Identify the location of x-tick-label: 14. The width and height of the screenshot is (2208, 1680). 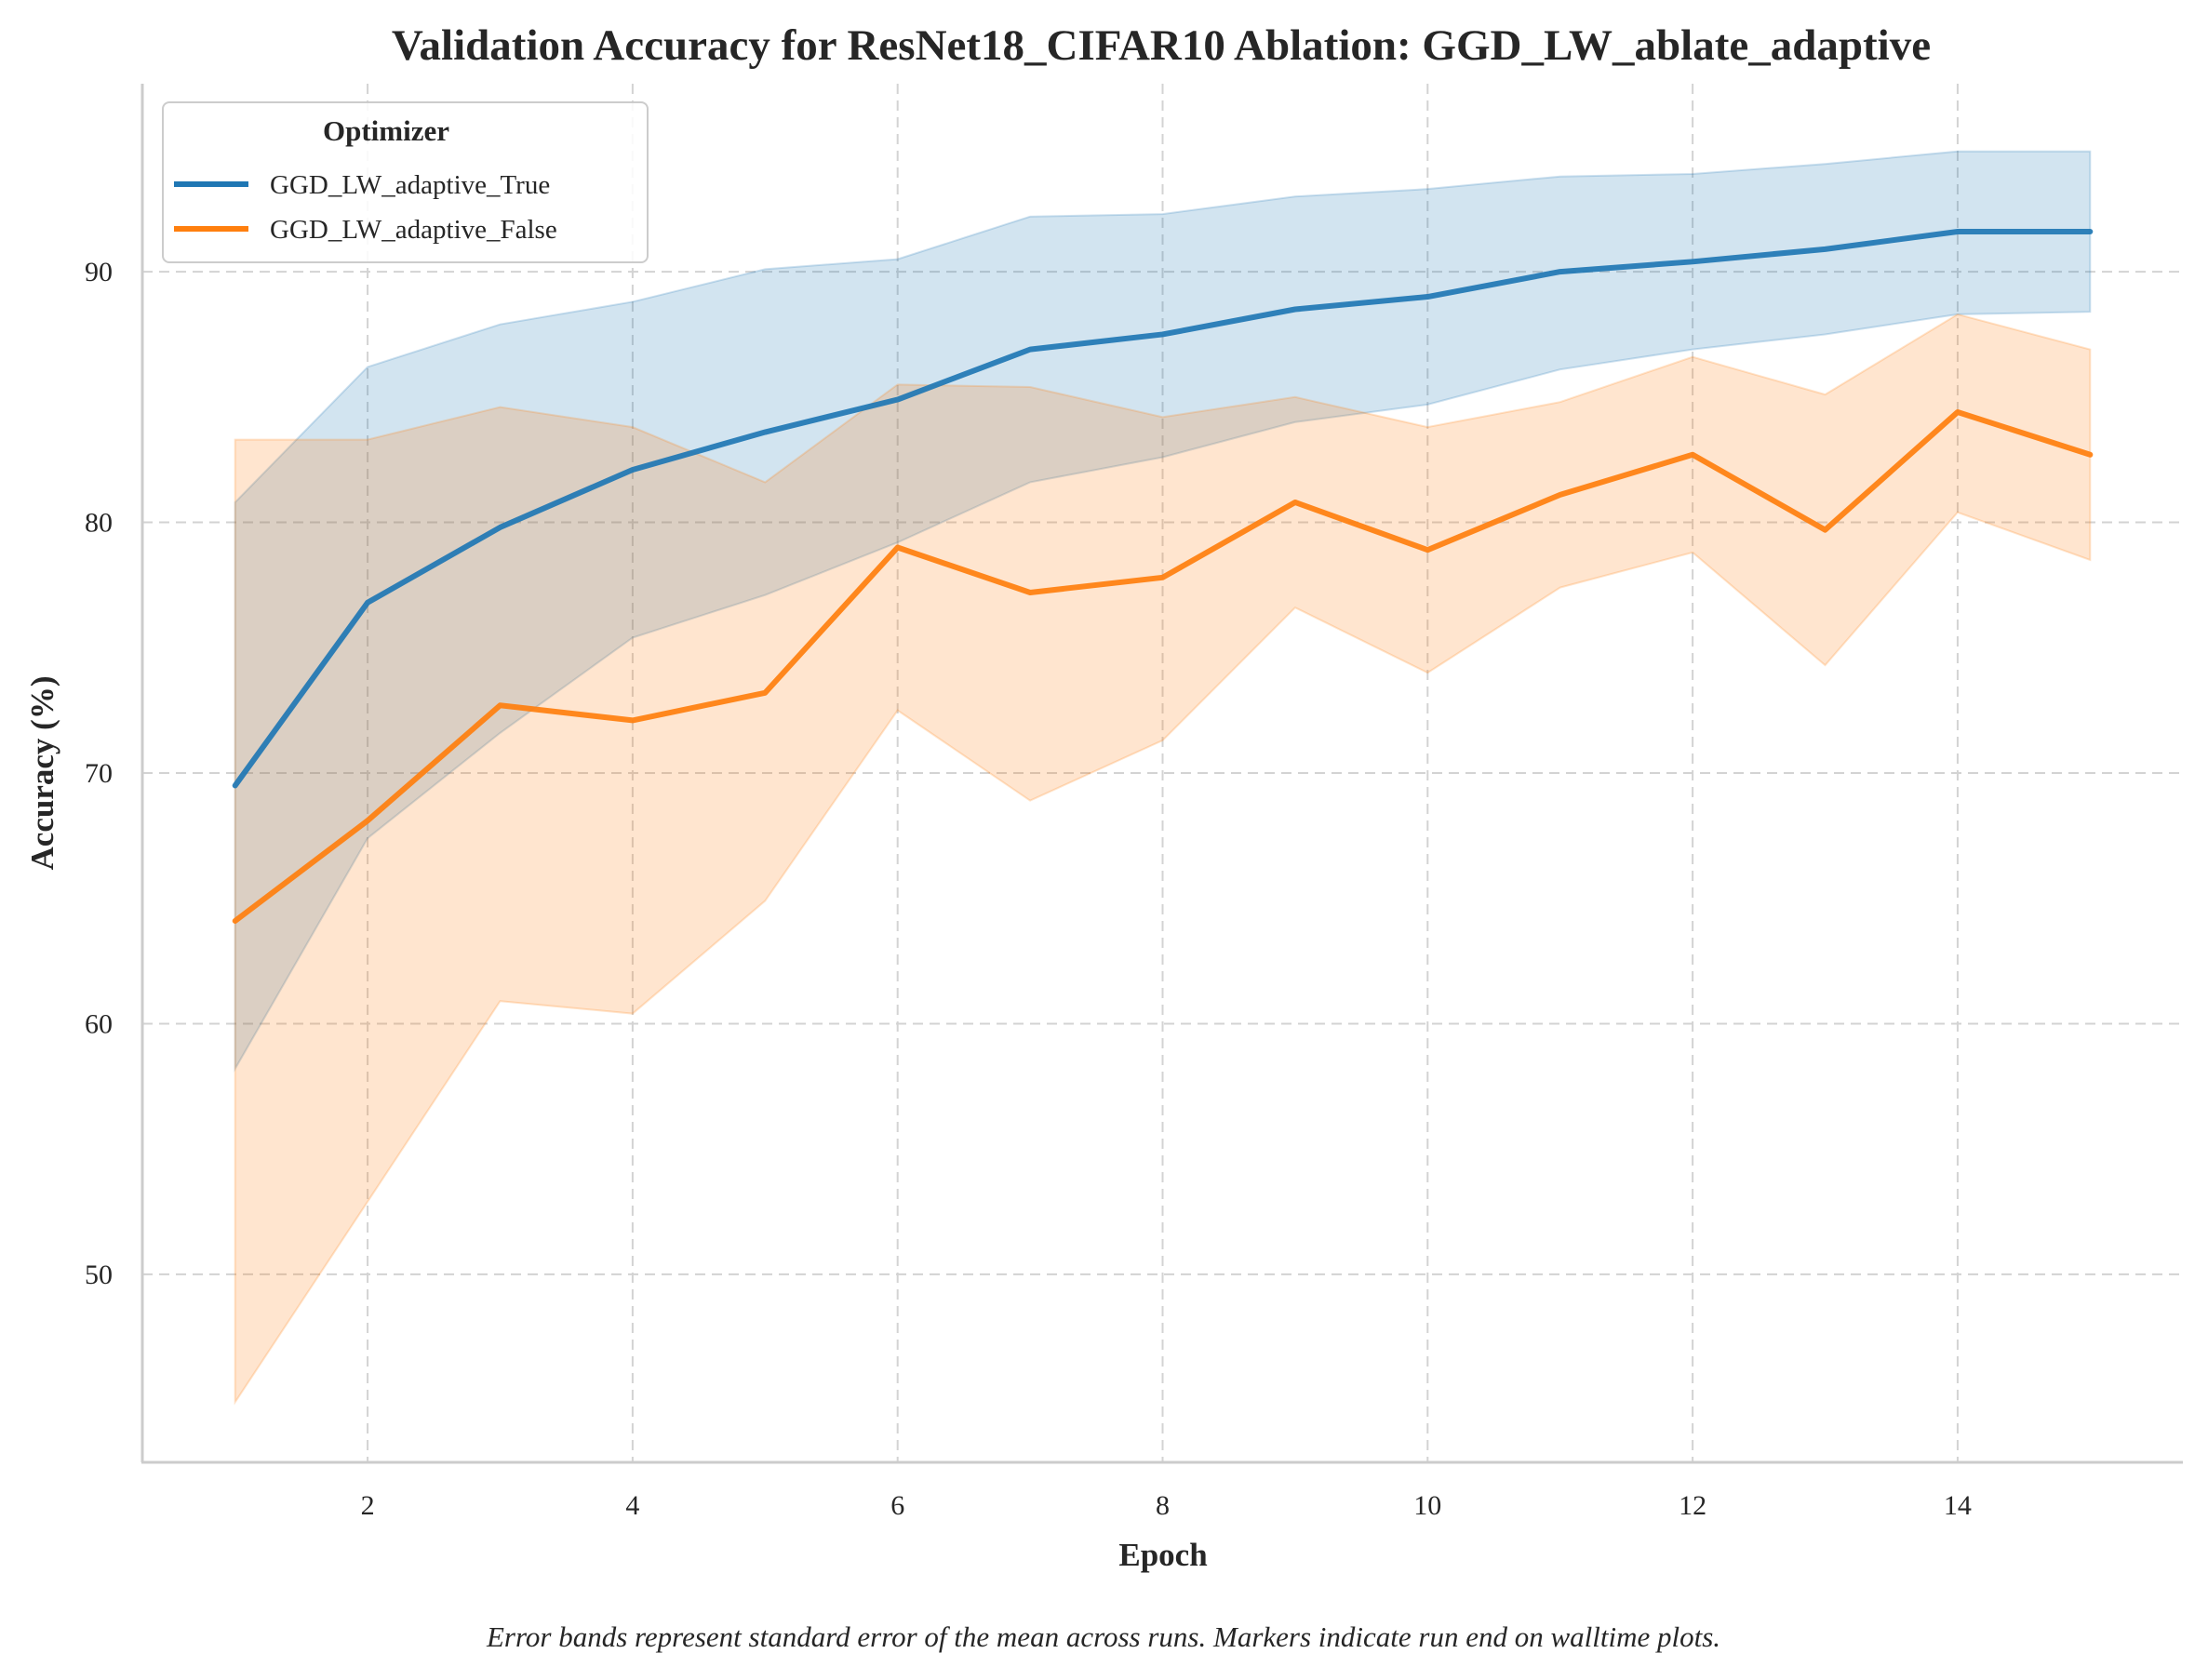
(1958, 1505).